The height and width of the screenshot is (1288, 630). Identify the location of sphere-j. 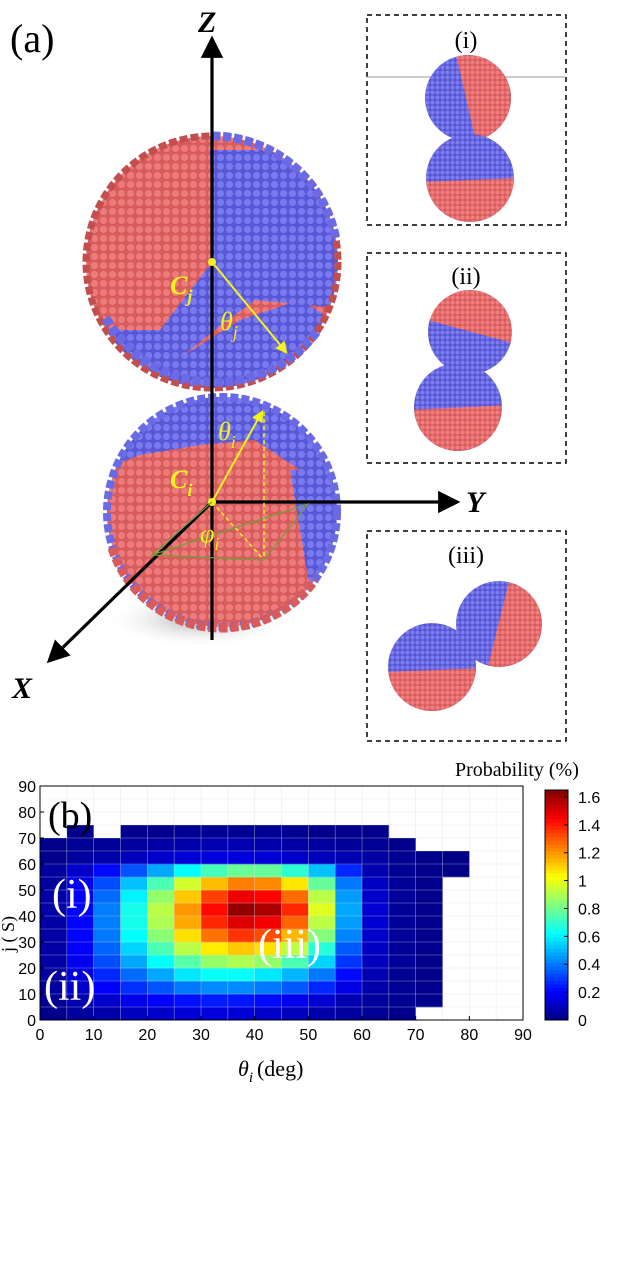
(212, 261).